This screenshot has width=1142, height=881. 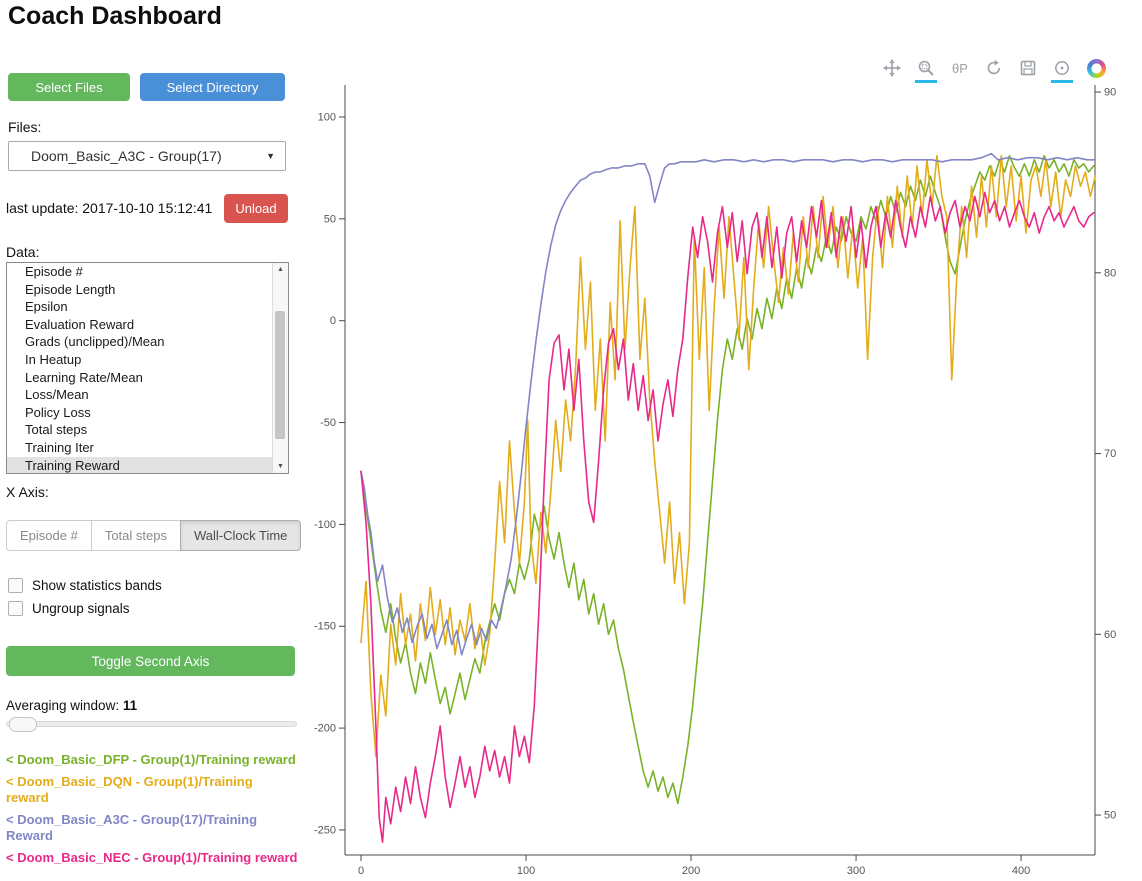 I want to click on unload-button: Unload, so click(x=256, y=208).